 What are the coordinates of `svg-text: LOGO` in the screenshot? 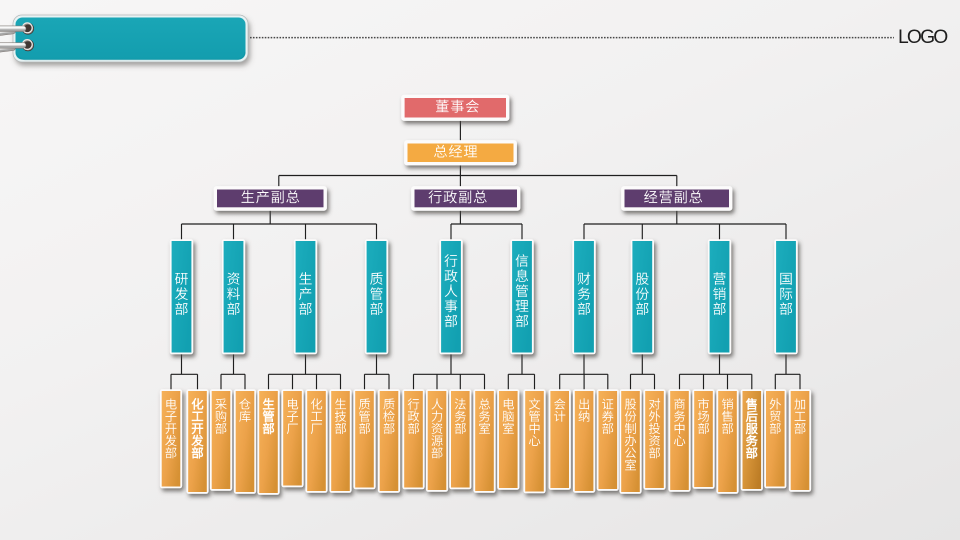 It's located at (923, 37).